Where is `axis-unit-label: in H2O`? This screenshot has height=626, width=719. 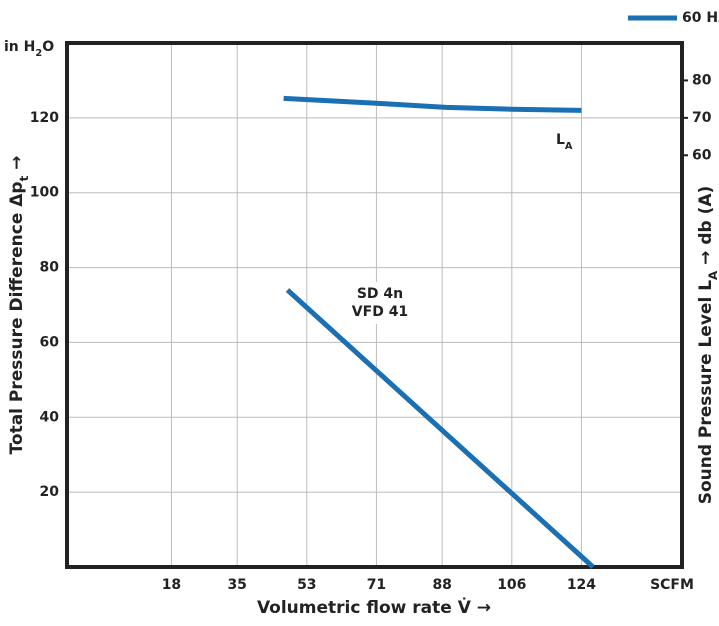
axis-unit-label: in H2O is located at coordinates (29, 49).